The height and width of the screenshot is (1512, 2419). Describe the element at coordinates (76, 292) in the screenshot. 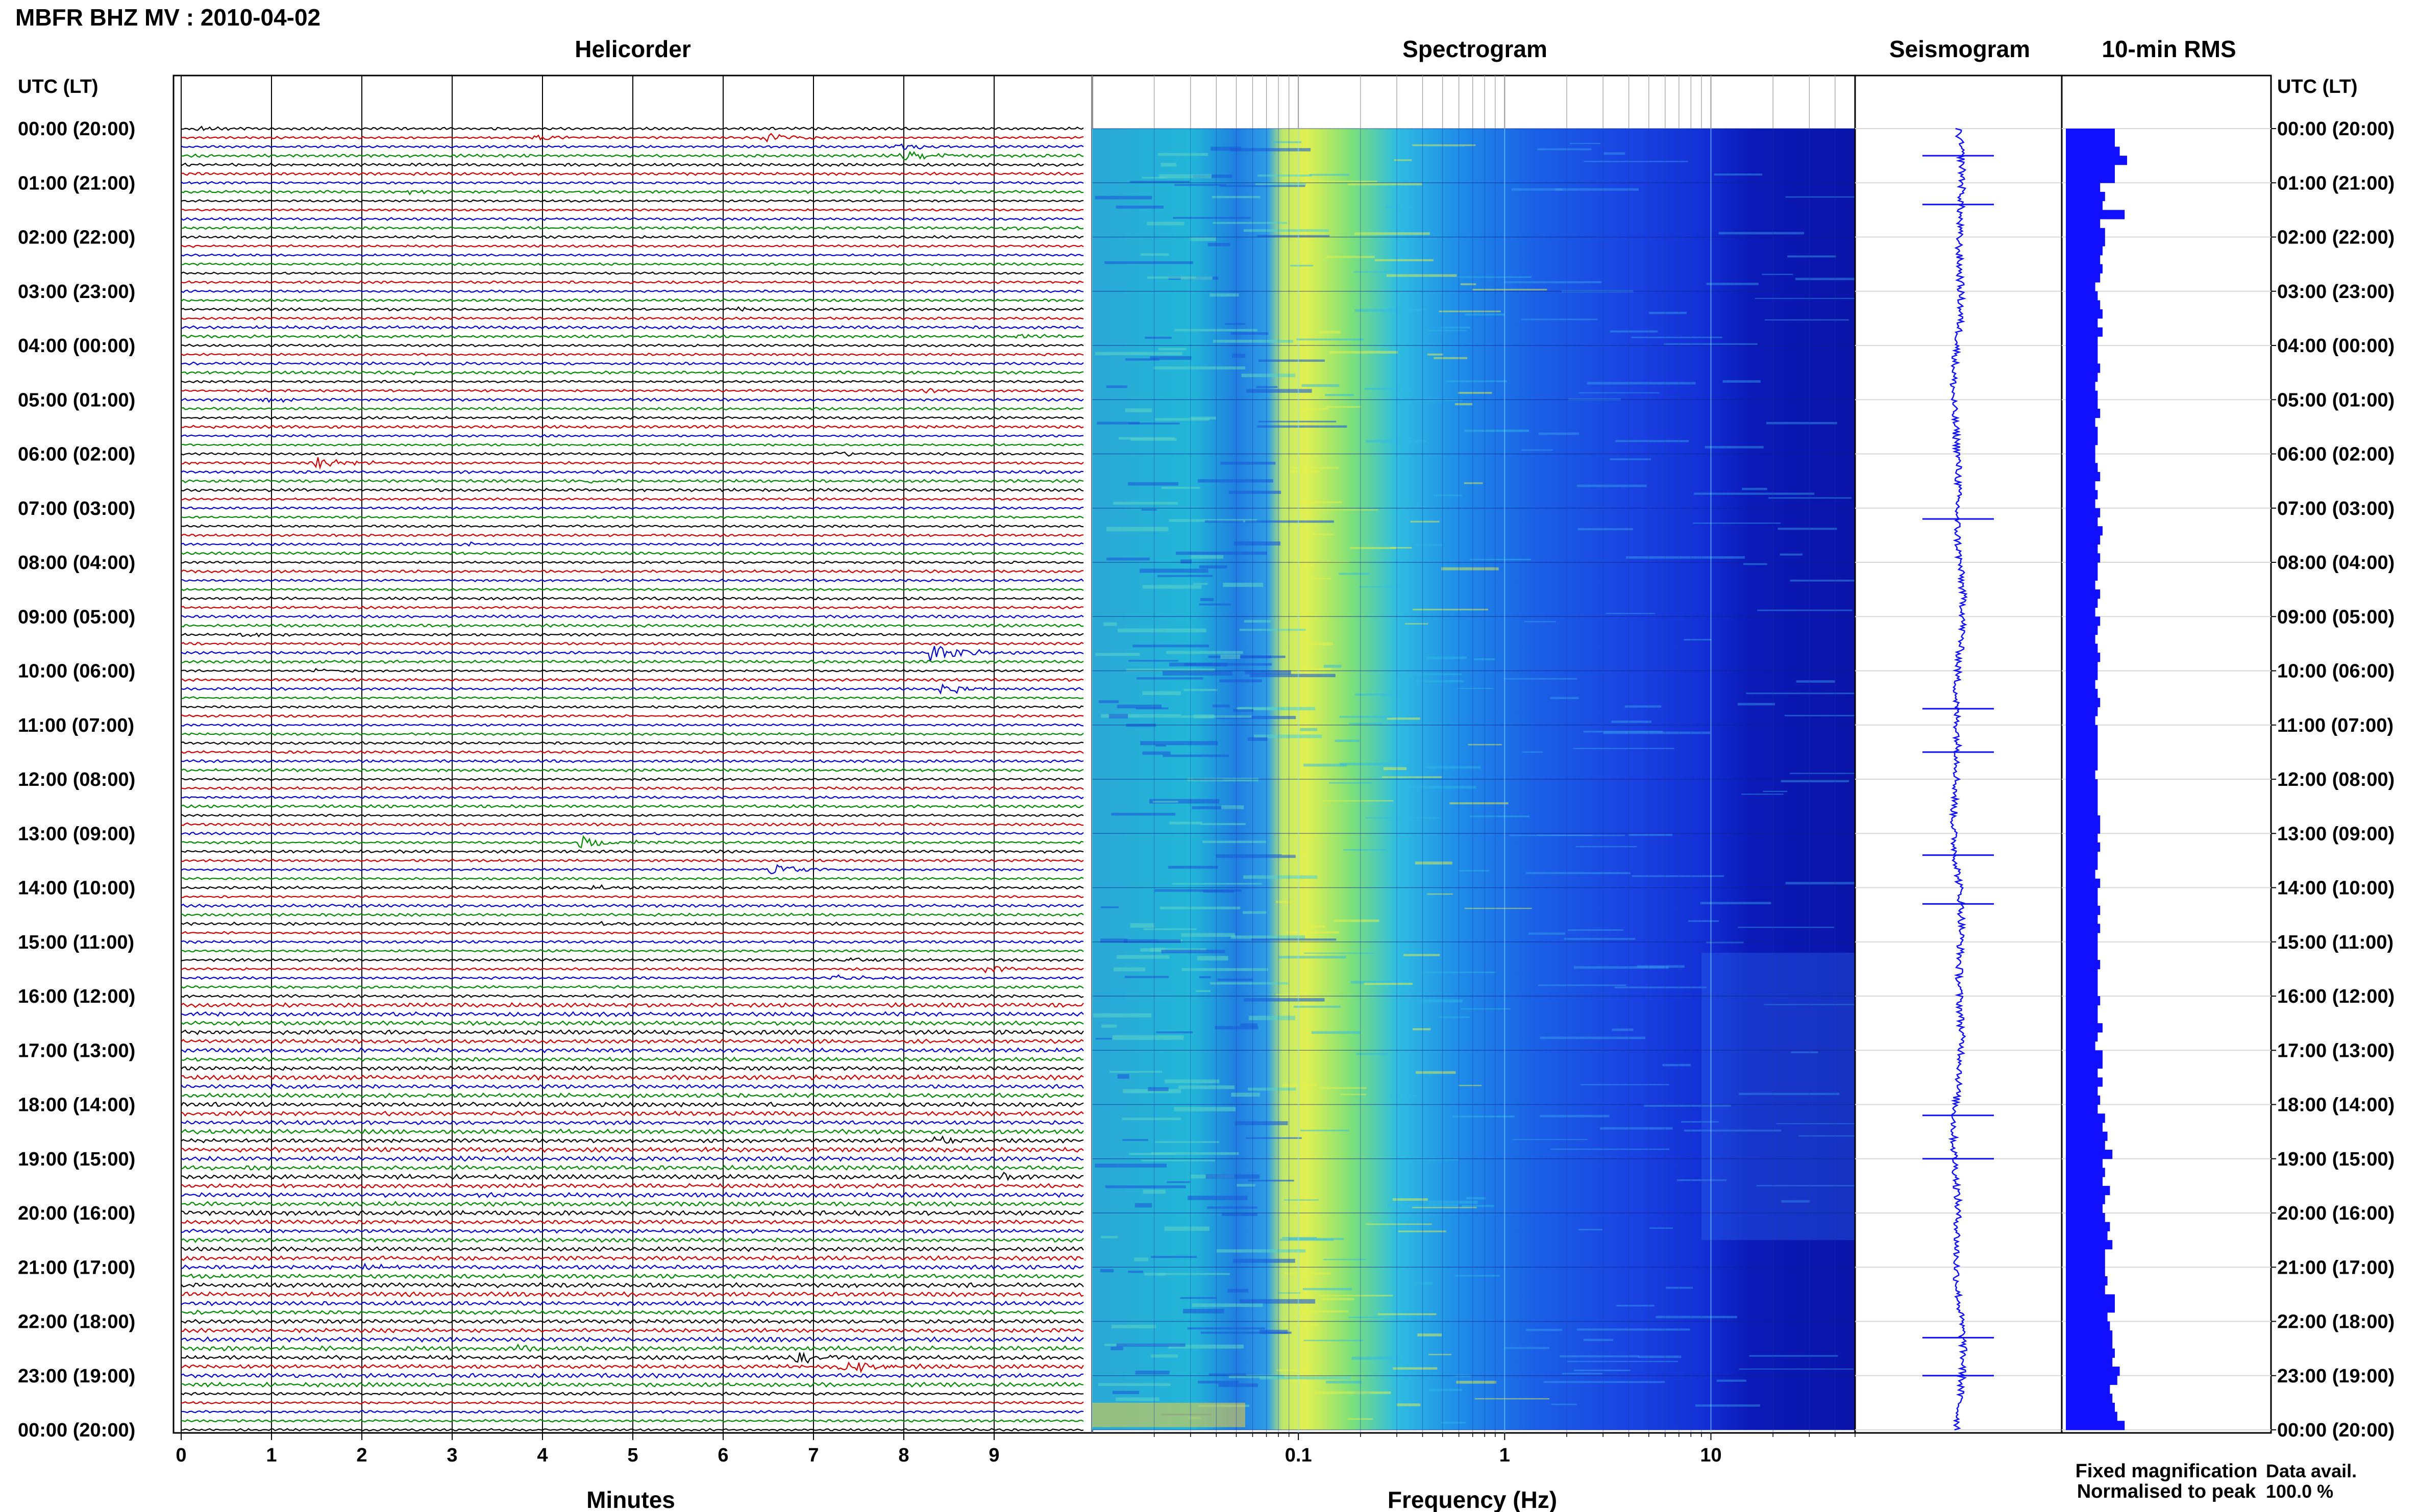

I see `hour-label-left: 03:00 (23:00)` at that location.